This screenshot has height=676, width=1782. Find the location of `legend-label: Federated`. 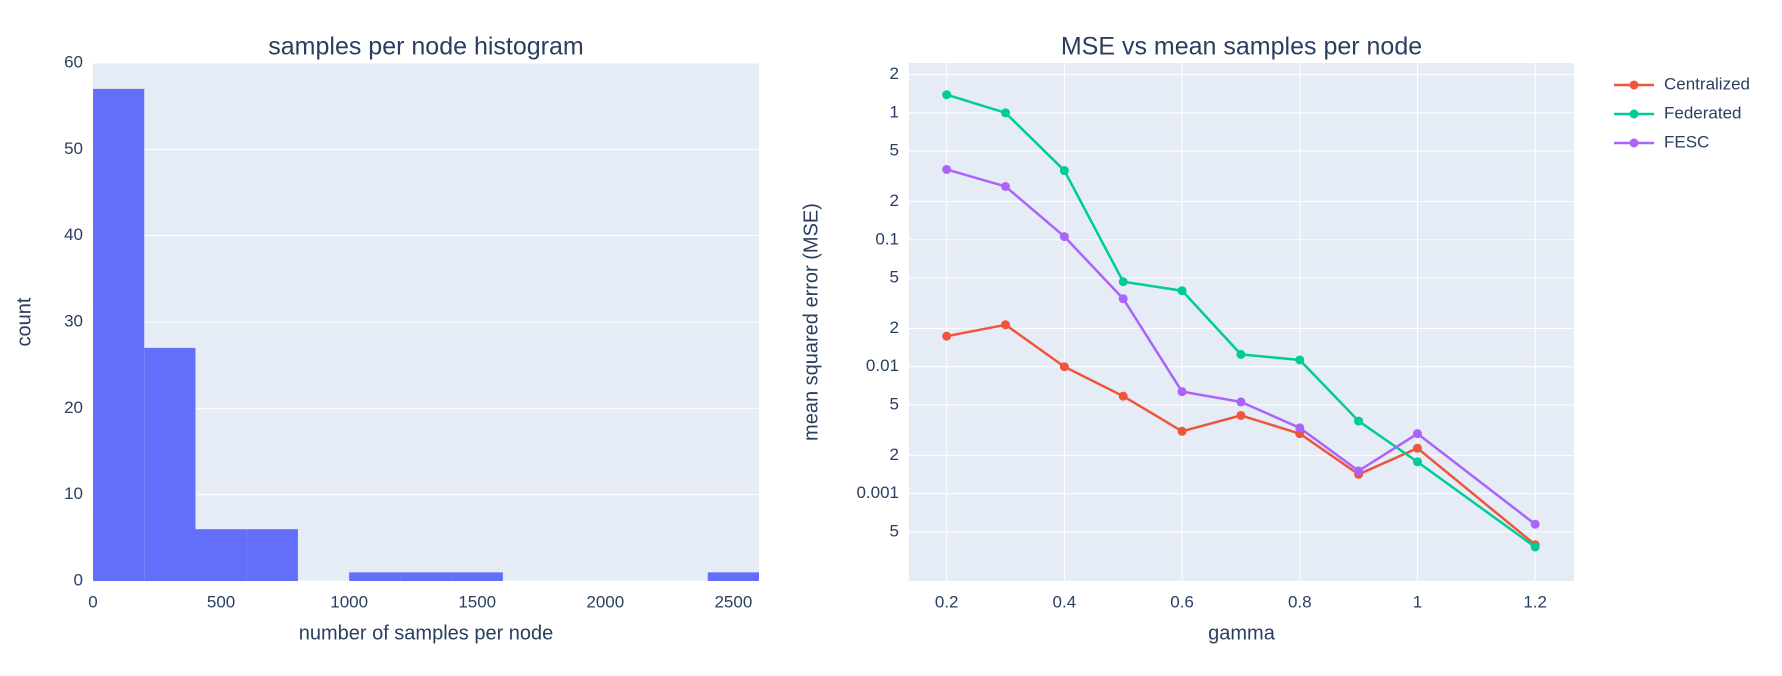

legend-label: Federated is located at coordinates (1703, 112).